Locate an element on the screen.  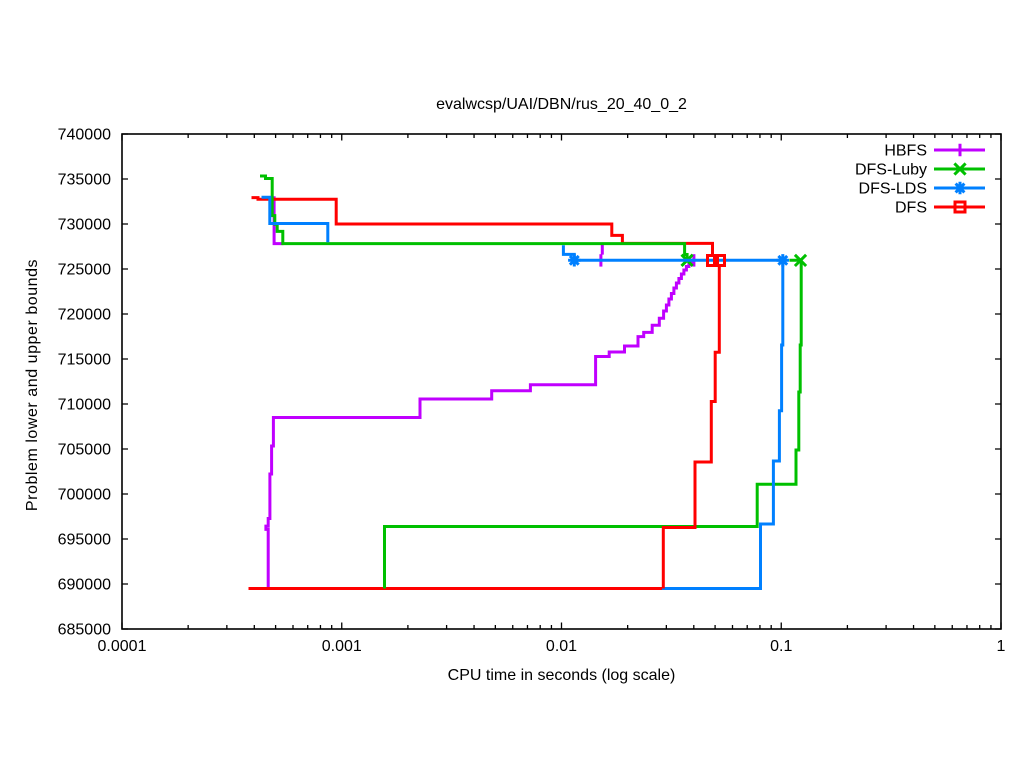
svg-text: DFS-LDS is located at coordinates (893, 189).